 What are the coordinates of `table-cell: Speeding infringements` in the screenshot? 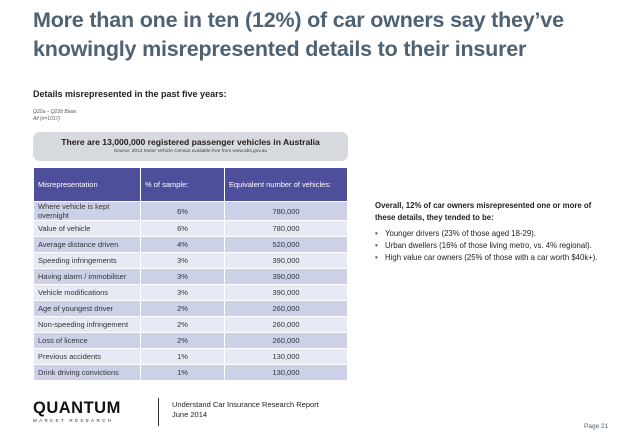 It's located at (87, 260).